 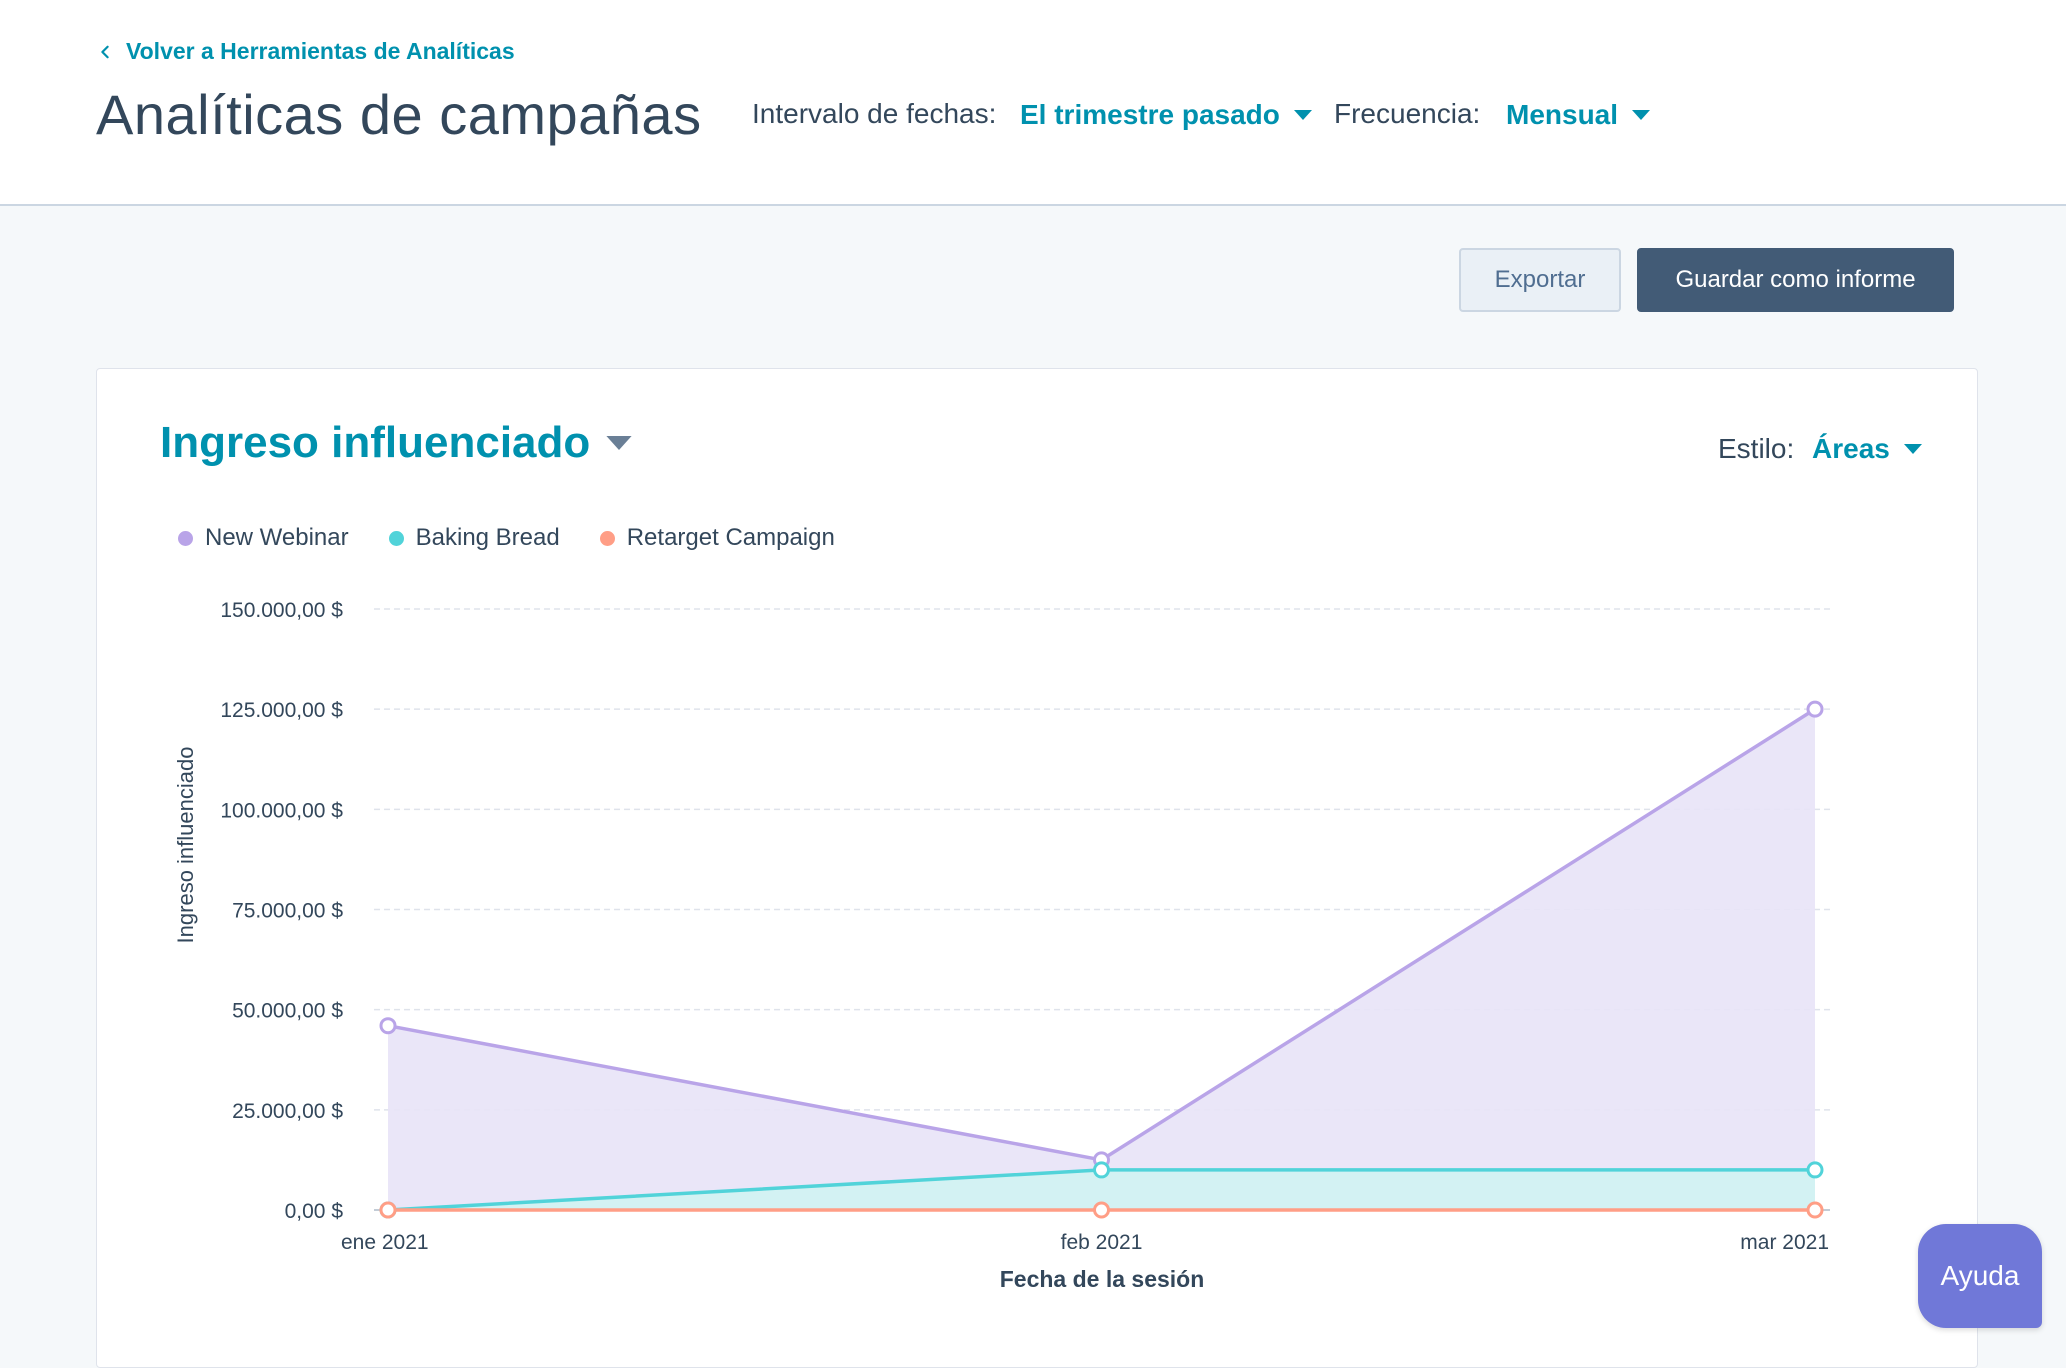 I want to click on frequency-dropdown: Mensual, so click(x=1578, y=115).